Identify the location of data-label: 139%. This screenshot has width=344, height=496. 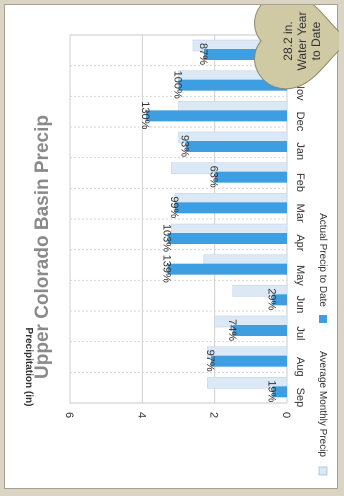
(167, 269).